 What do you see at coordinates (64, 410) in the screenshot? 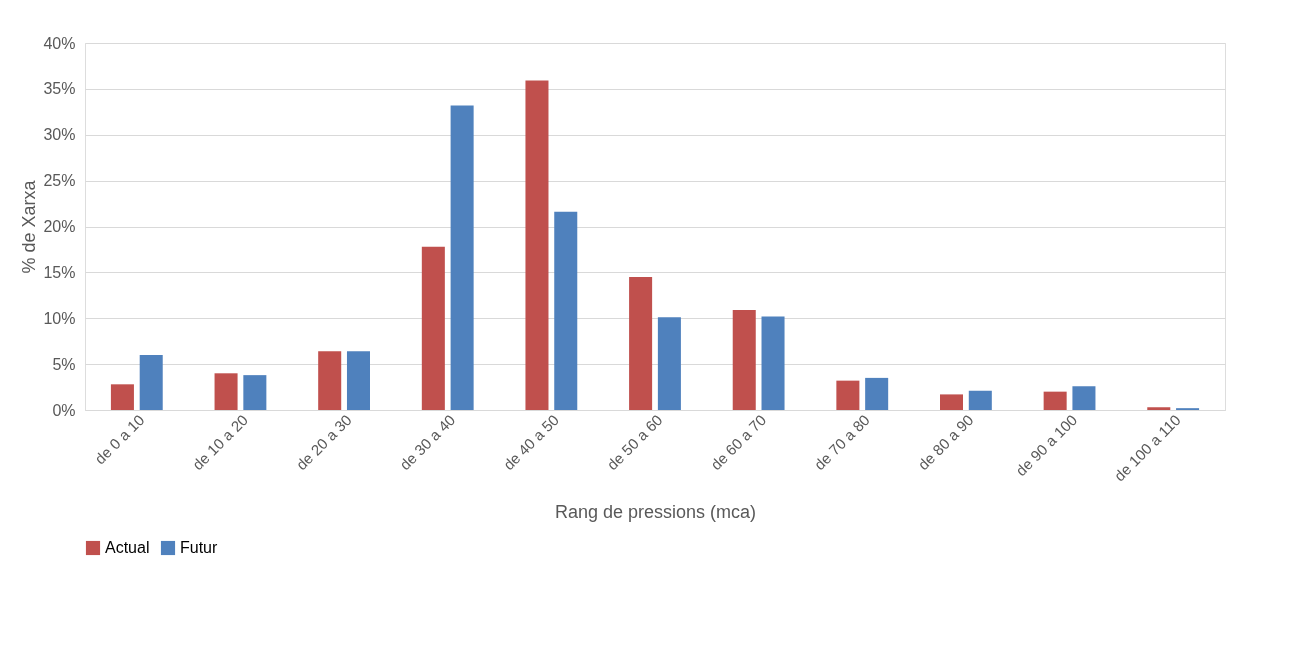
I see `y-tick-label: 0%` at bounding box center [64, 410].